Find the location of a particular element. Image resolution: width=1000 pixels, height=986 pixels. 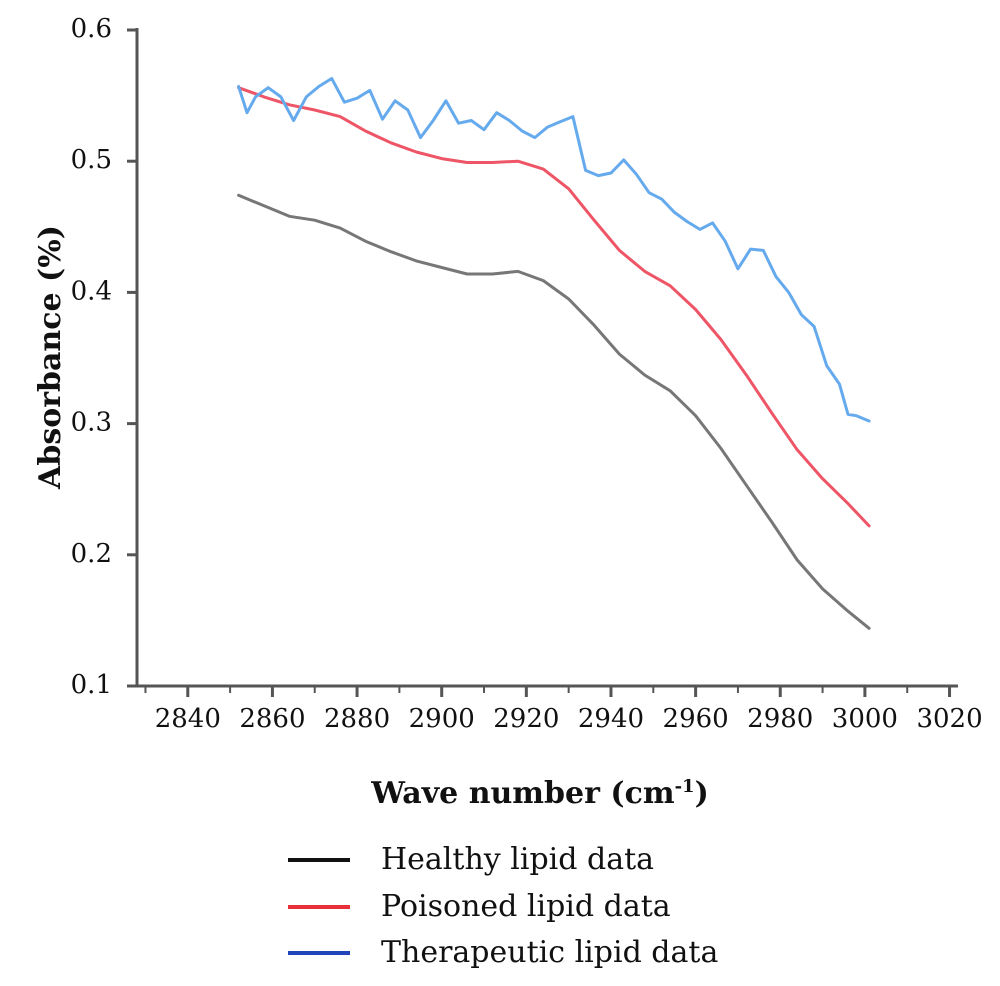

x-tick-label: 2860 is located at coordinates (272, 719).